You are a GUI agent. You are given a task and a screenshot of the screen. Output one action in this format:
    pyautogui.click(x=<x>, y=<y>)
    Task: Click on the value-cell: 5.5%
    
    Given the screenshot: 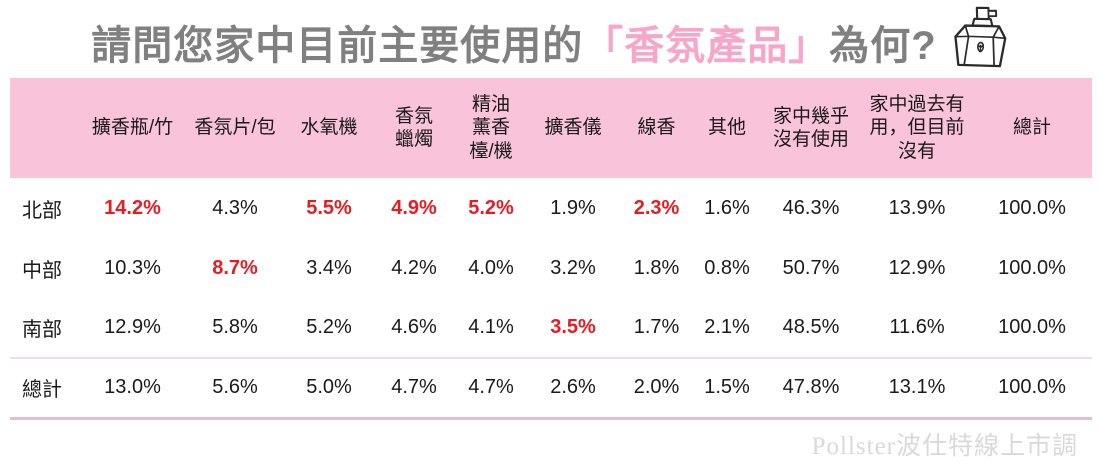 What is the action you would take?
    pyautogui.click(x=329, y=207)
    